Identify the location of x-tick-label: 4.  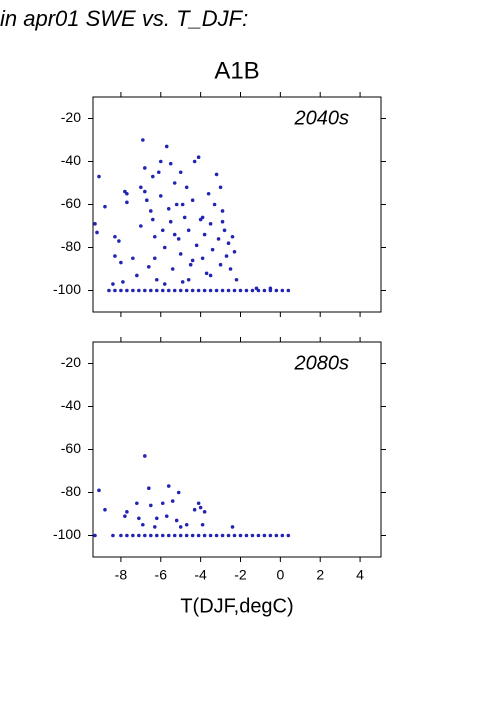
(360, 575).